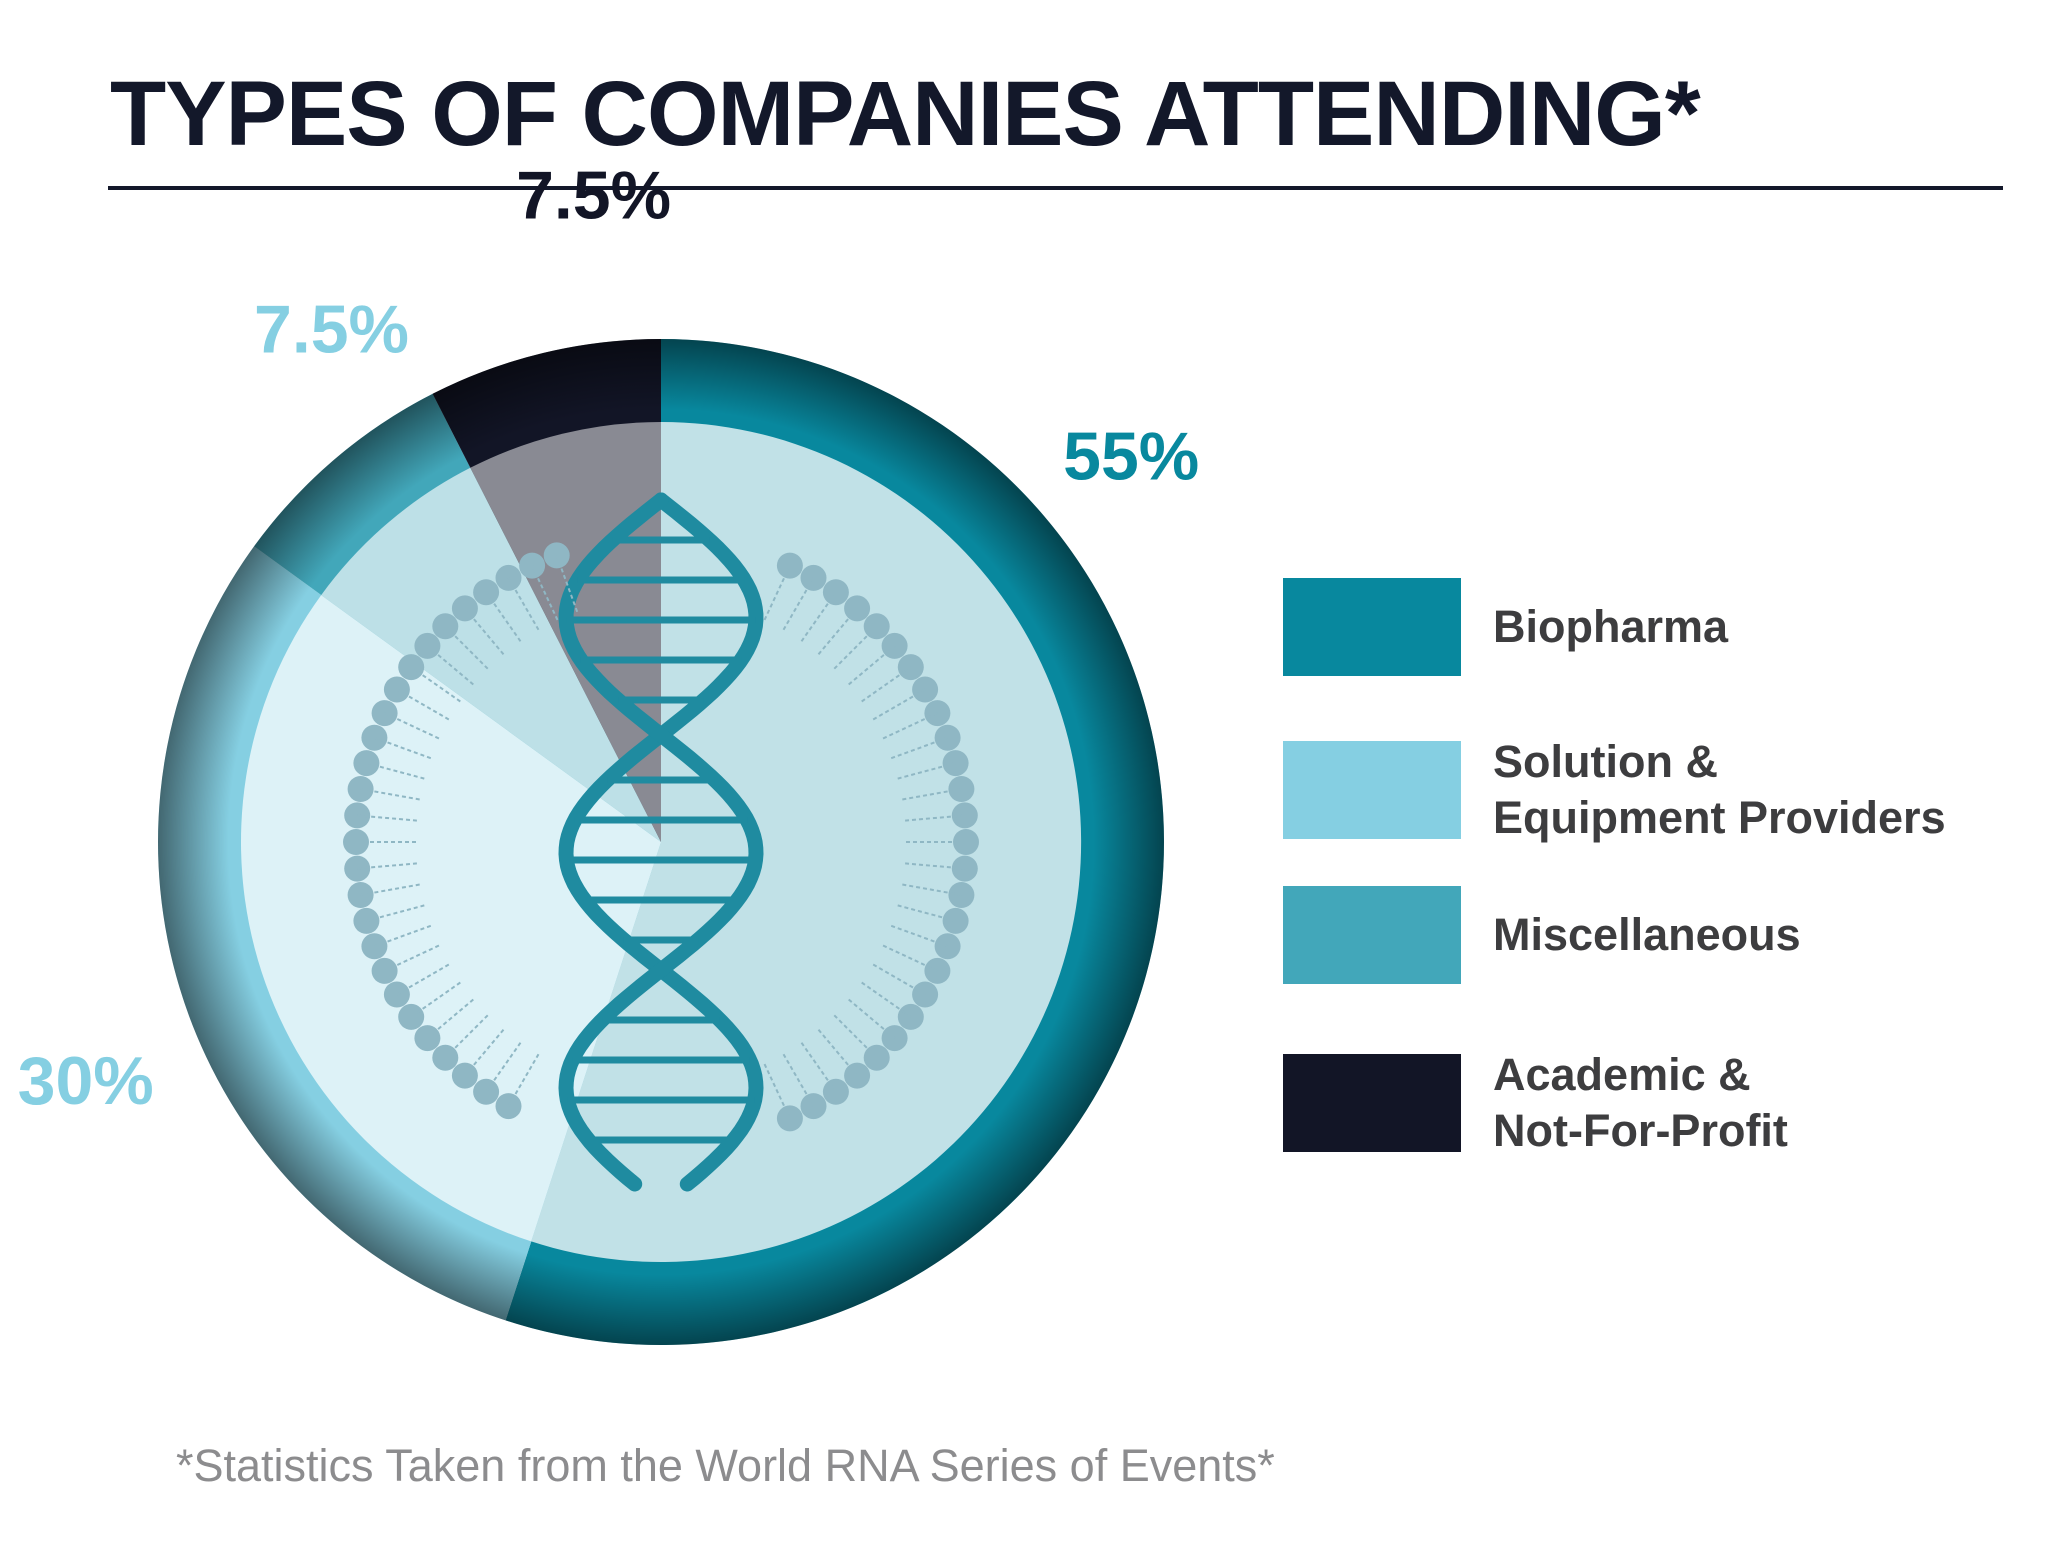  Describe the element at coordinates (331, 330) in the screenshot. I see `data-label-3: 7.5%` at that location.